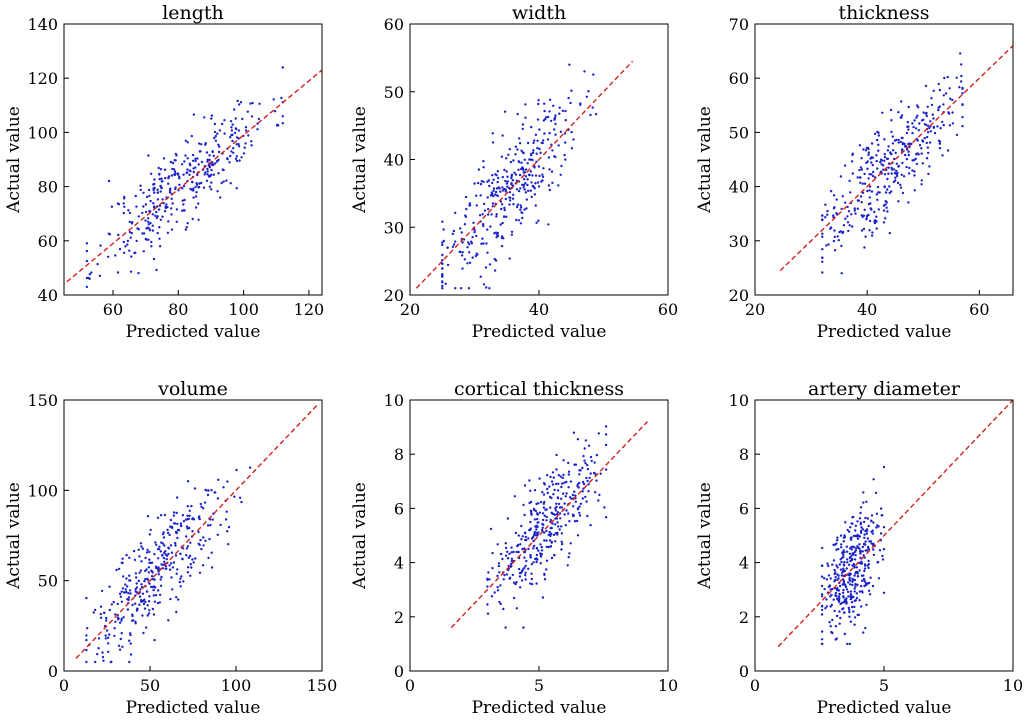 The image size is (1028, 720). Describe the element at coordinates (539, 309) in the screenshot. I see `x-tick-label: 40` at that location.